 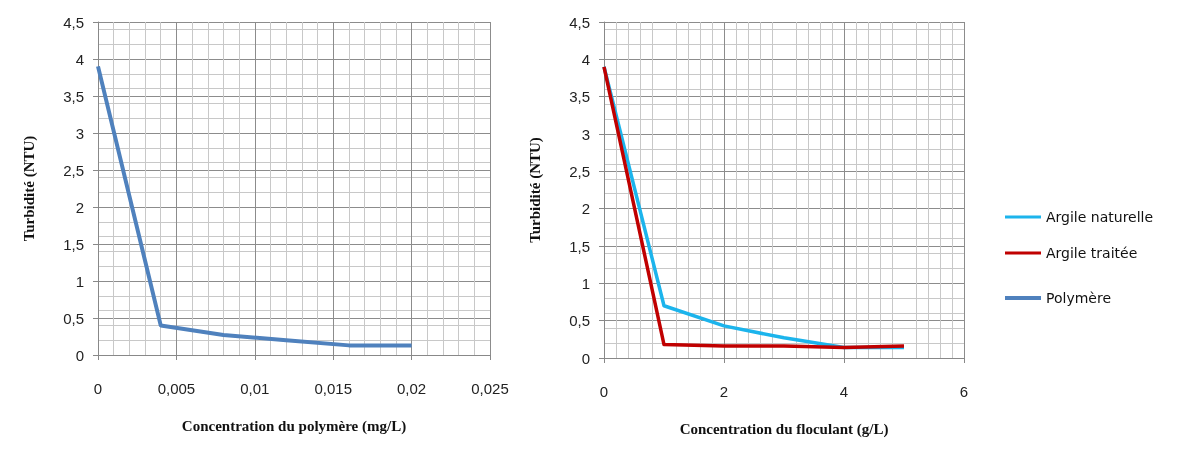 What do you see at coordinates (1100, 217) in the screenshot?
I see `legend-label: Argile naturelle` at bounding box center [1100, 217].